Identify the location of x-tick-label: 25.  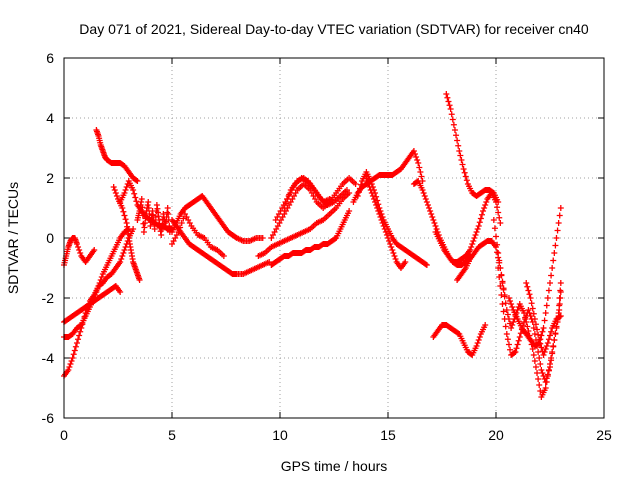
(604, 435).